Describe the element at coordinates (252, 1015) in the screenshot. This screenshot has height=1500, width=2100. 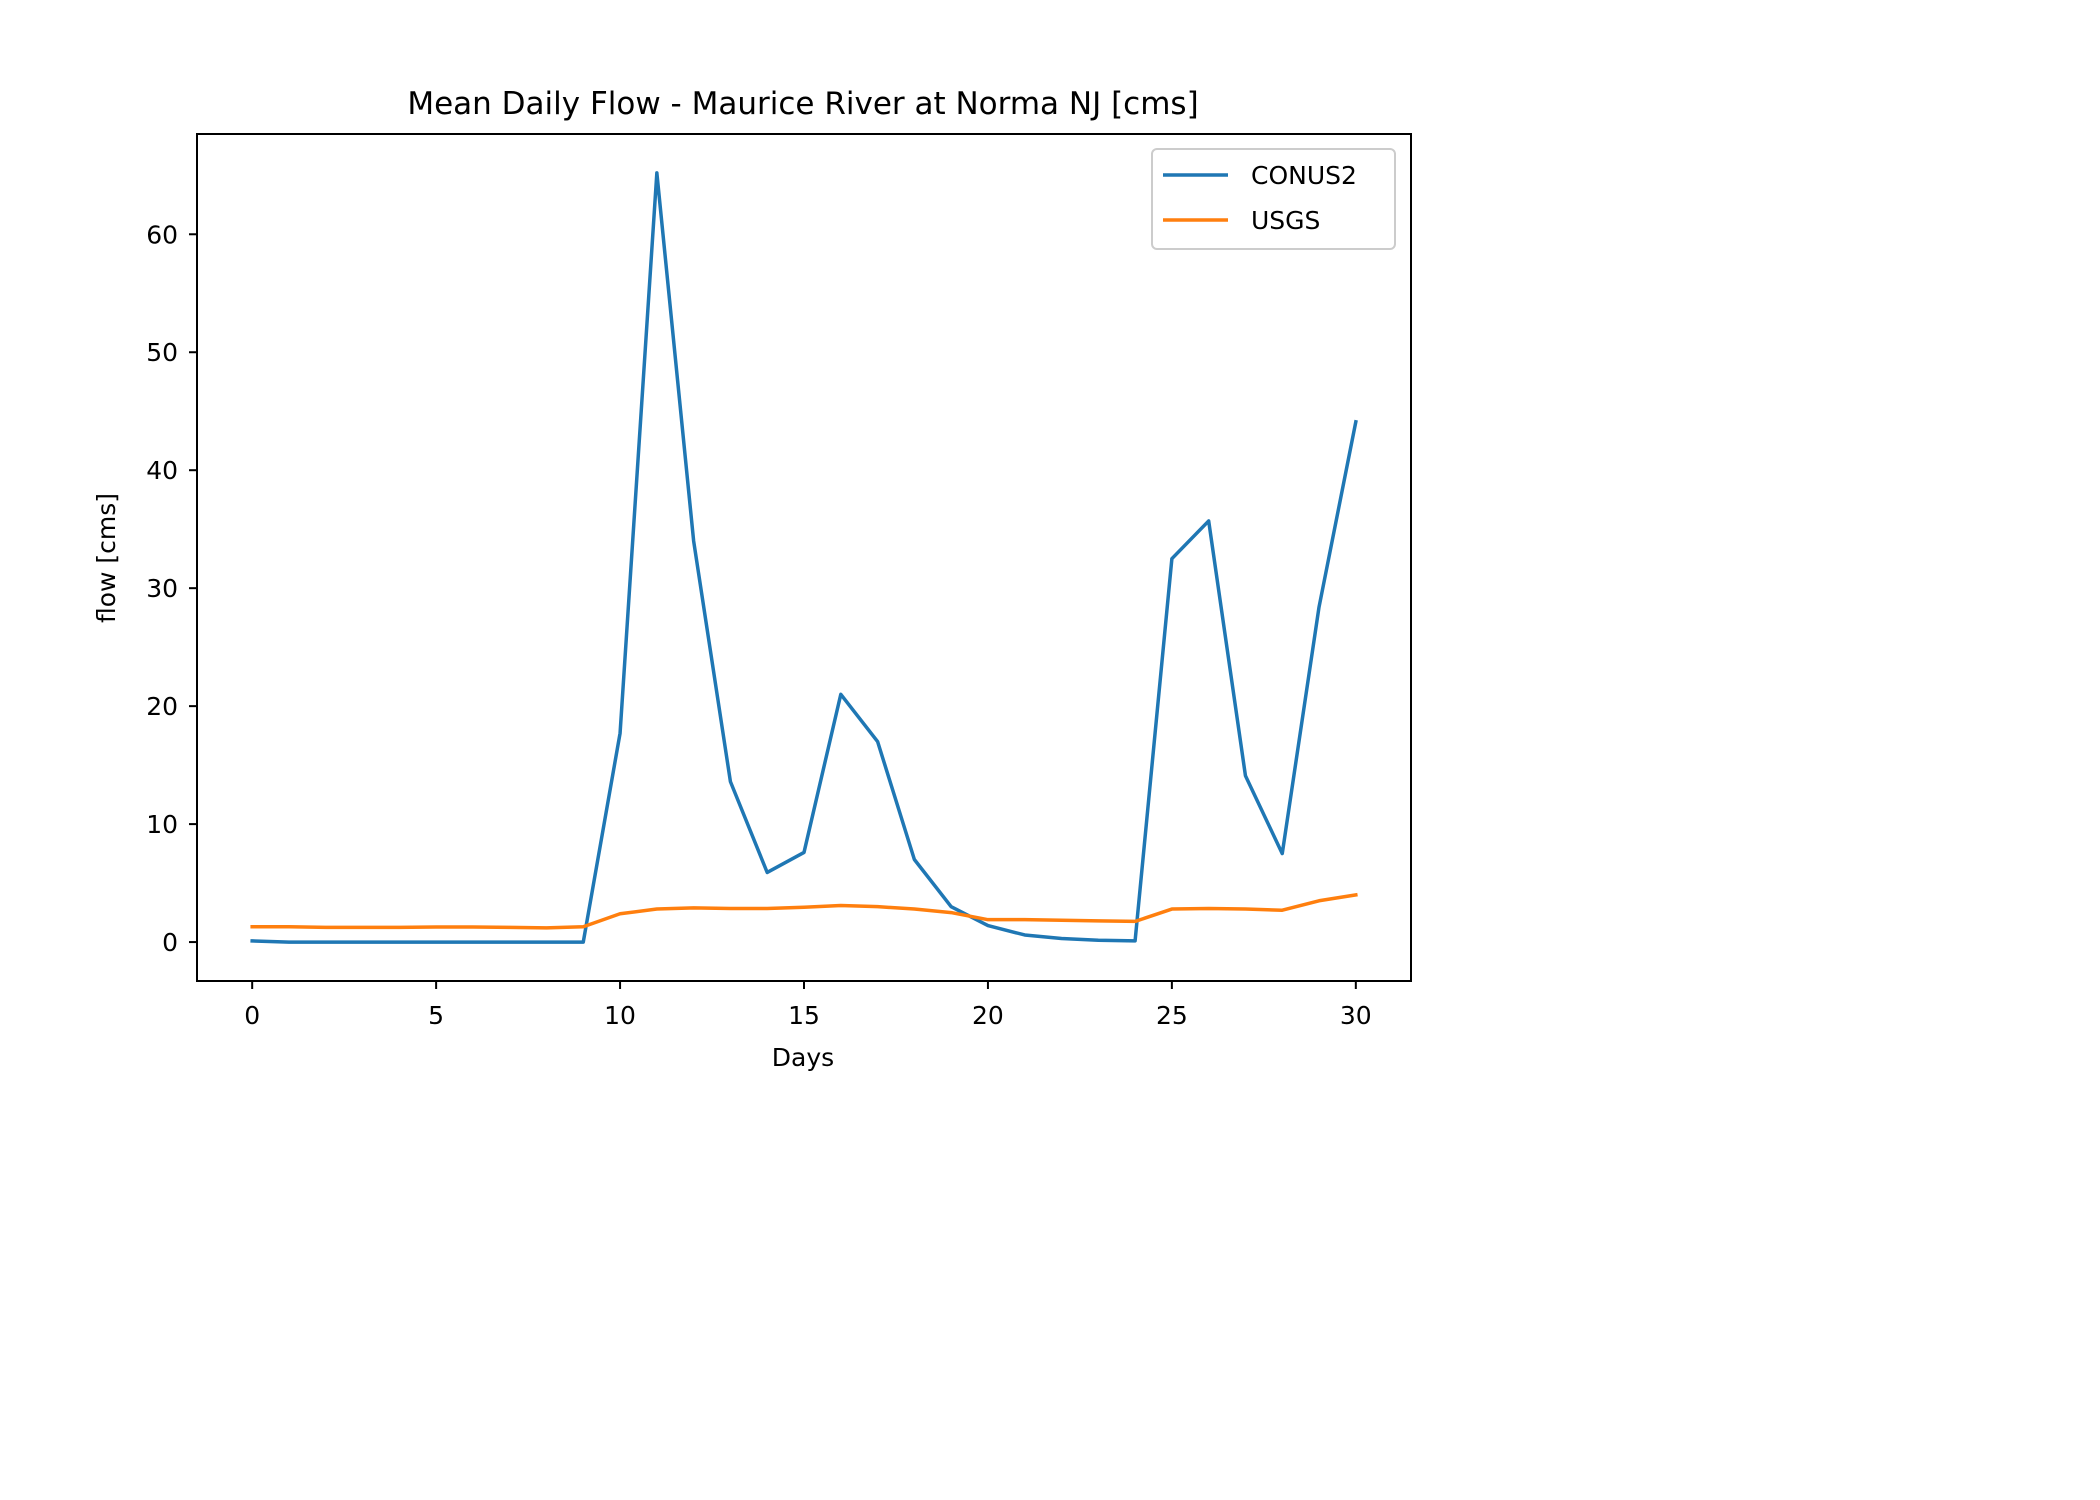
I see `x-tick-label: 0` at that location.